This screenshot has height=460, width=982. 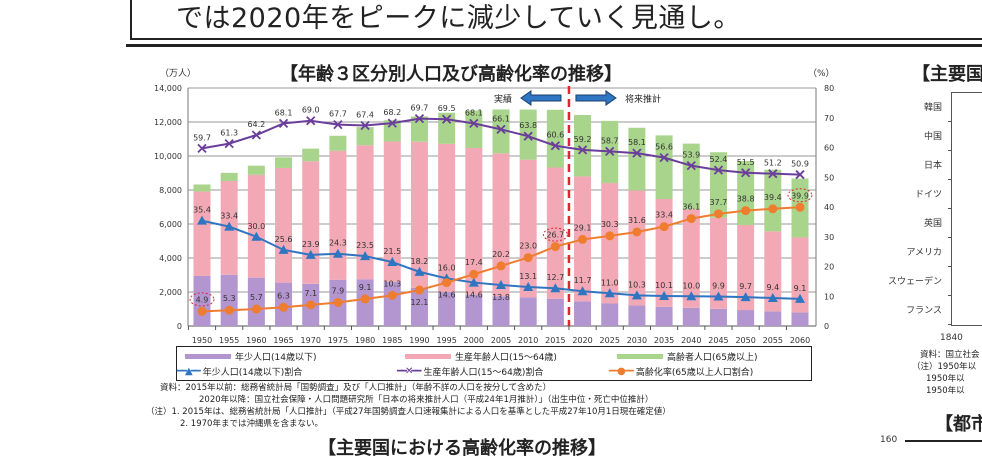 I want to click on country-label: ドイツ, so click(x=928, y=195).